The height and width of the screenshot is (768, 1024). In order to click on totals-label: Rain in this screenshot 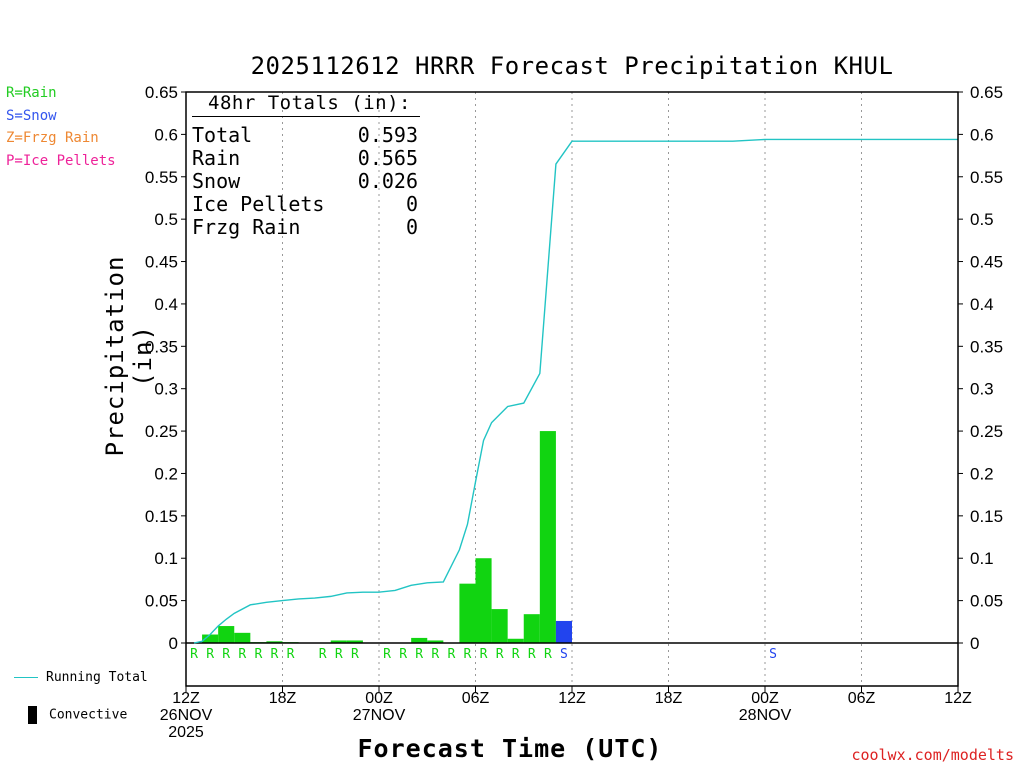, I will do `click(216, 158)`.